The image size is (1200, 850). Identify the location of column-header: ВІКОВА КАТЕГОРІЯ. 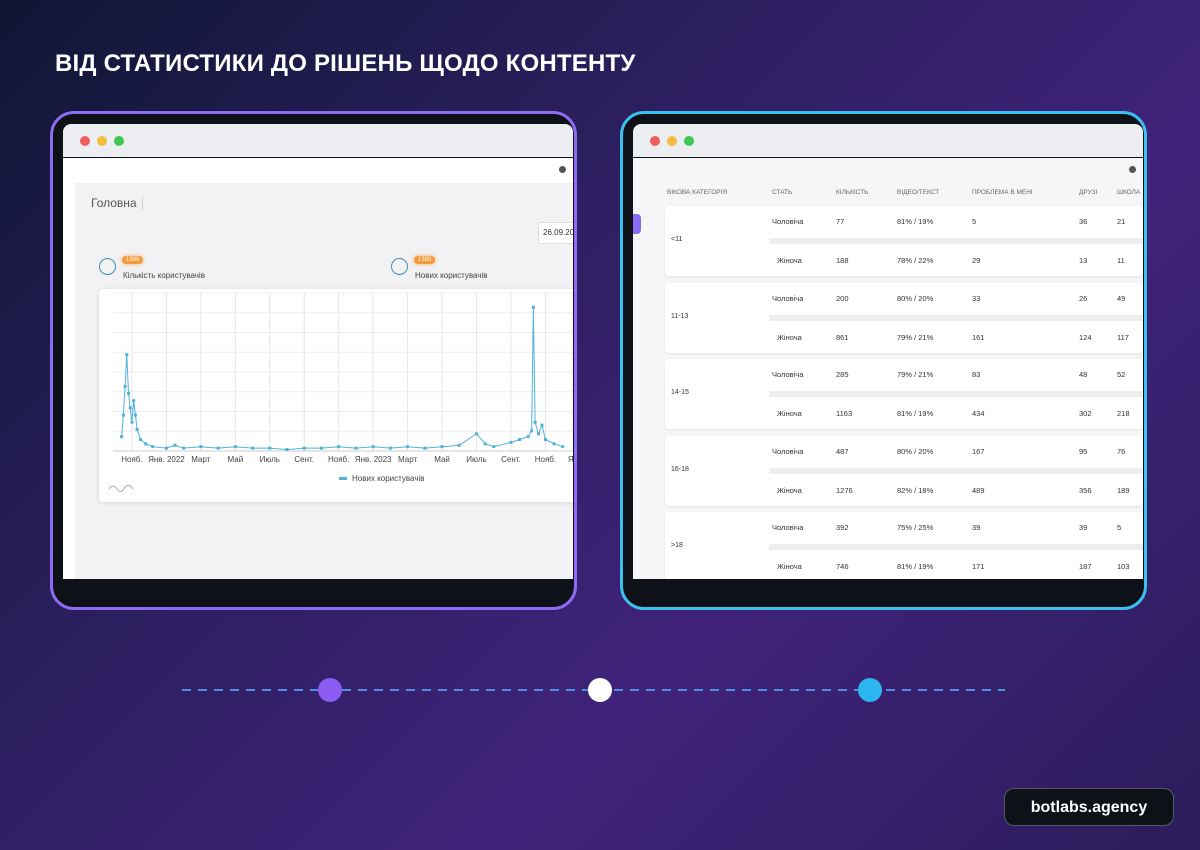
(697, 192).